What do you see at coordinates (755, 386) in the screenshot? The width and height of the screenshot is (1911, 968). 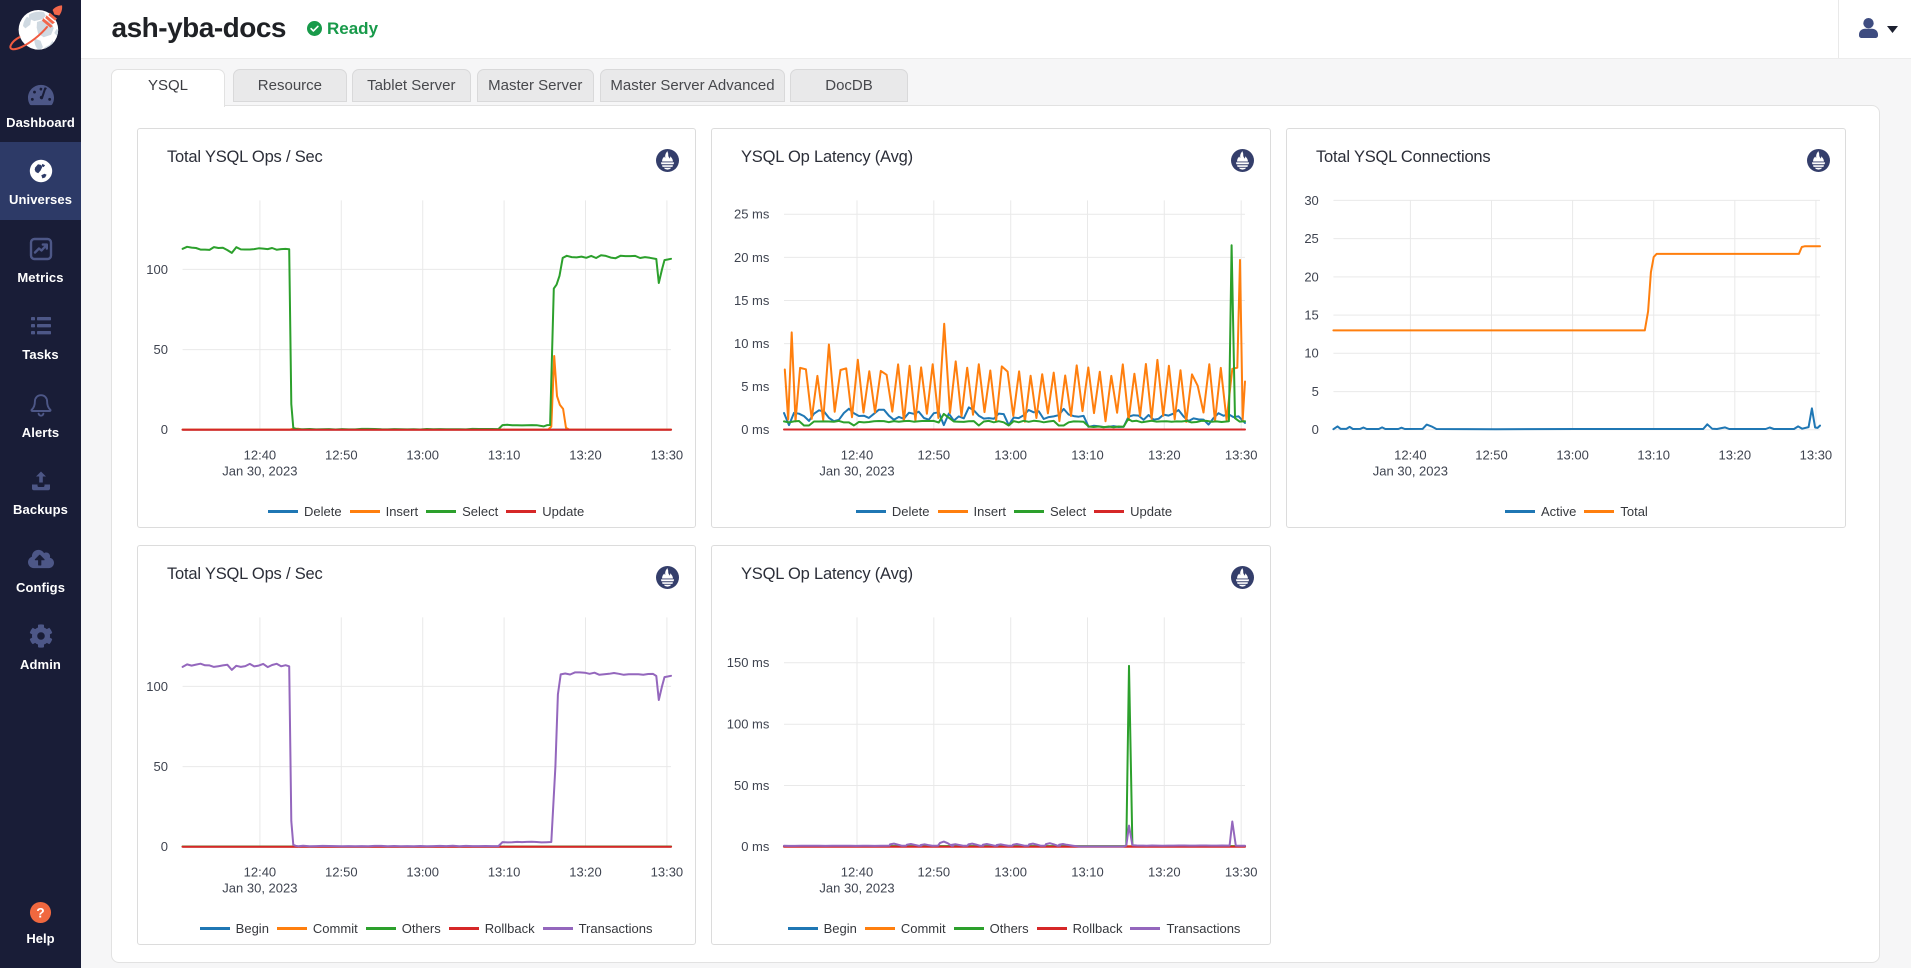 I see `svg-text: 5 ms` at bounding box center [755, 386].